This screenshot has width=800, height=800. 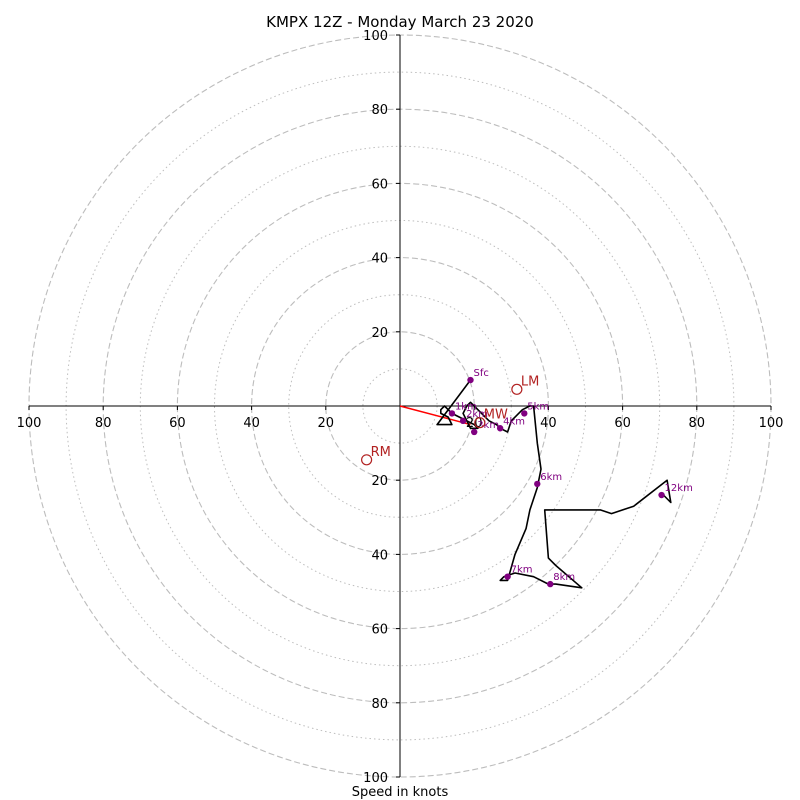 What do you see at coordinates (622, 423) in the screenshot?
I see `tick-label-right: 60` at bounding box center [622, 423].